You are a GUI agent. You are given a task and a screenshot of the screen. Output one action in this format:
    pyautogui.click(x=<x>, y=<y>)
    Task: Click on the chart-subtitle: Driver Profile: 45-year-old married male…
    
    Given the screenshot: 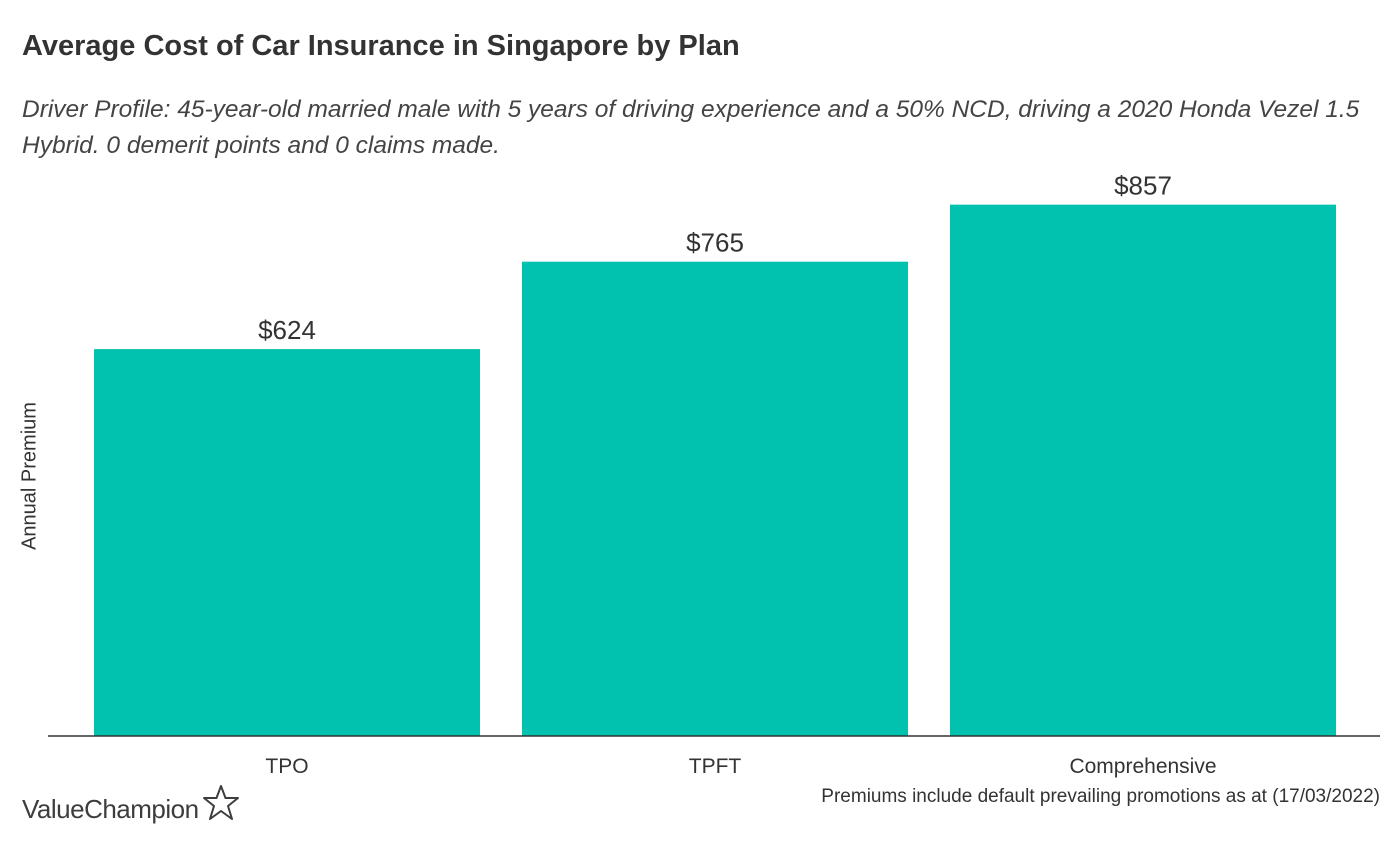 What is the action you would take?
    pyautogui.click(x=691, y=127)
    